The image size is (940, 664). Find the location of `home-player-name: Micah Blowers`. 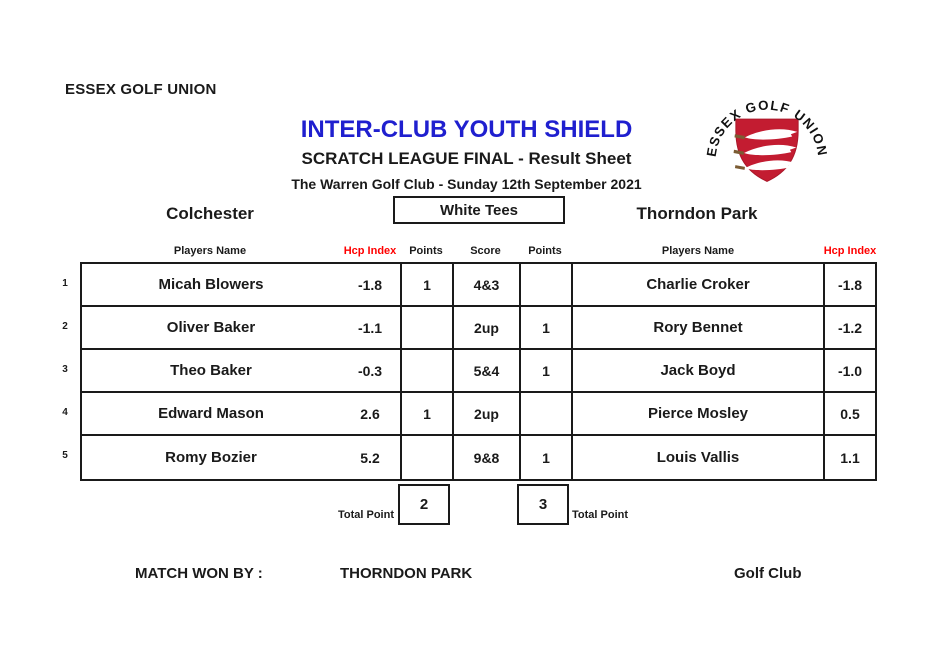

home-player-name: Micah Blowers is located at coordinates (211, 284).